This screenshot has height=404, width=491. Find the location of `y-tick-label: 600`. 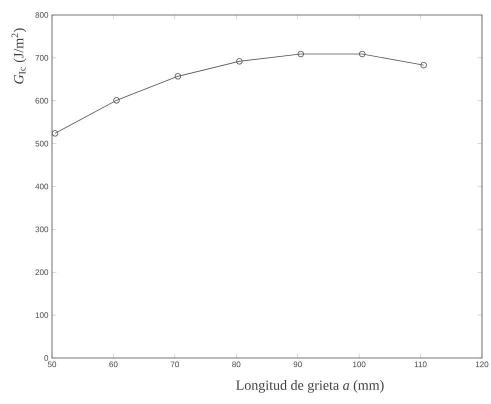

y-tick-label: 600 is located at coordinates (42, 101).